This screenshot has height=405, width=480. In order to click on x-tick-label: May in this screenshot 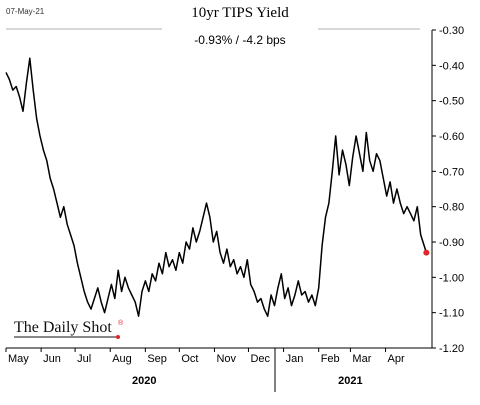, I will do `click(18, 359)`.